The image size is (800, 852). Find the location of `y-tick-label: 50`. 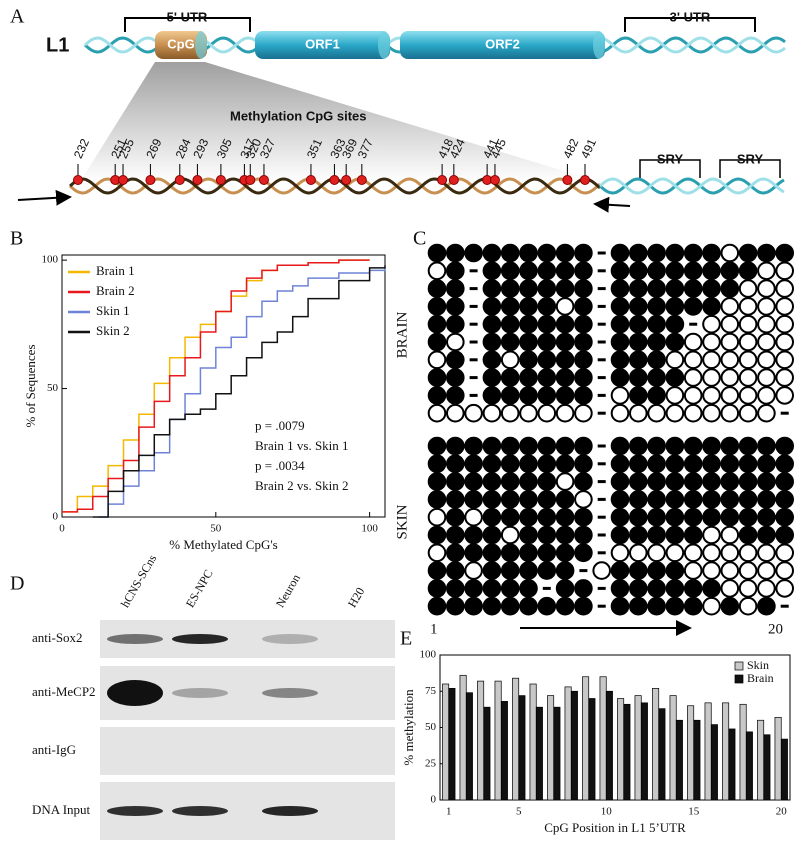

y-tick-label: 50 is located at coordinates (53, 388).